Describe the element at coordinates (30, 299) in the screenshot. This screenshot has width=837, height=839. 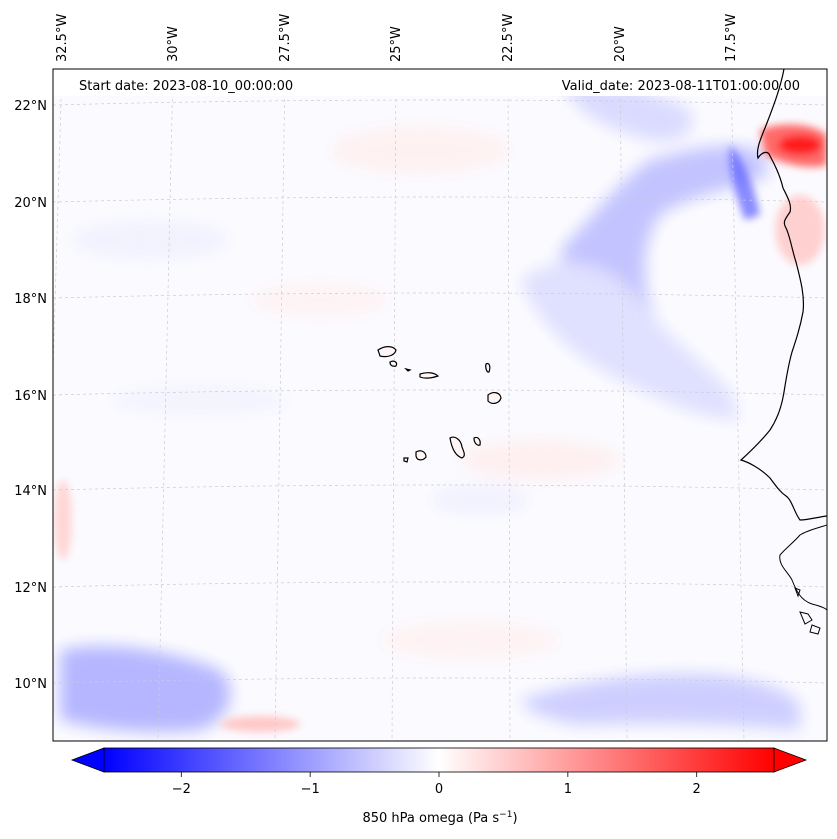
I see `lat-label-18n: 18°N` at that location.